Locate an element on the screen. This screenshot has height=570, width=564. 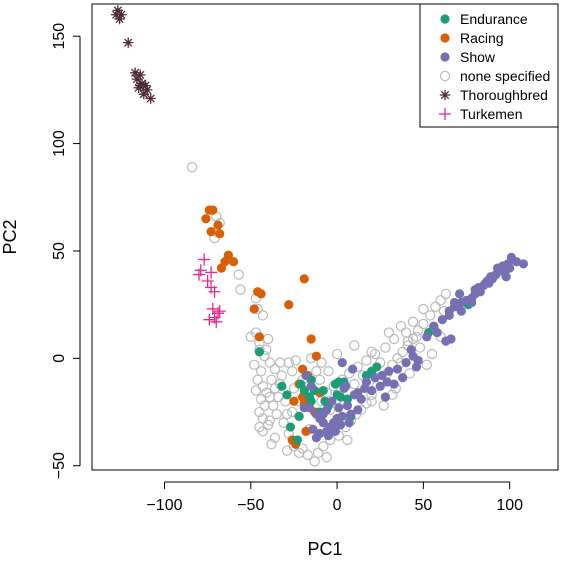
thoroughbred-point is located at coordinates (119, 19).